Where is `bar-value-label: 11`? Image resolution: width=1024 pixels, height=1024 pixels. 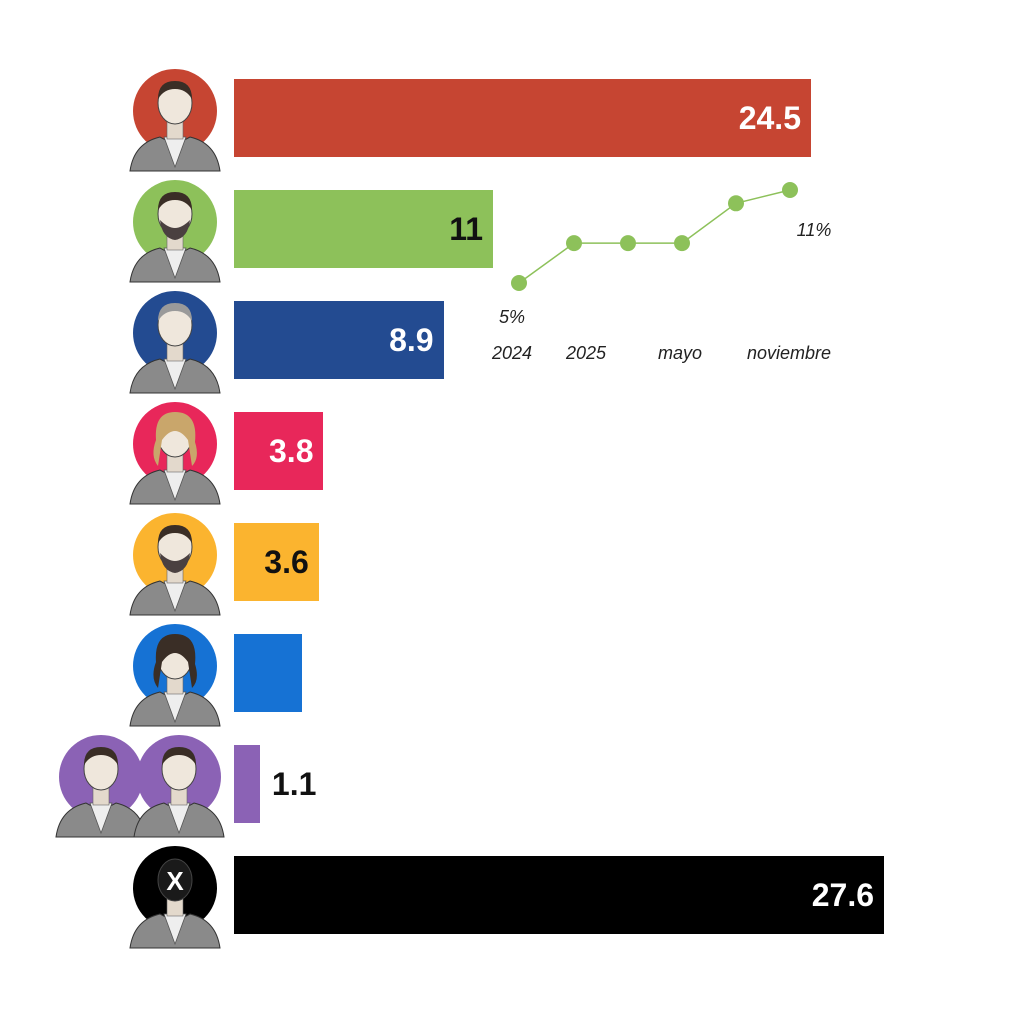 bar-value-label: 11 is located at coordinates (466, 229).